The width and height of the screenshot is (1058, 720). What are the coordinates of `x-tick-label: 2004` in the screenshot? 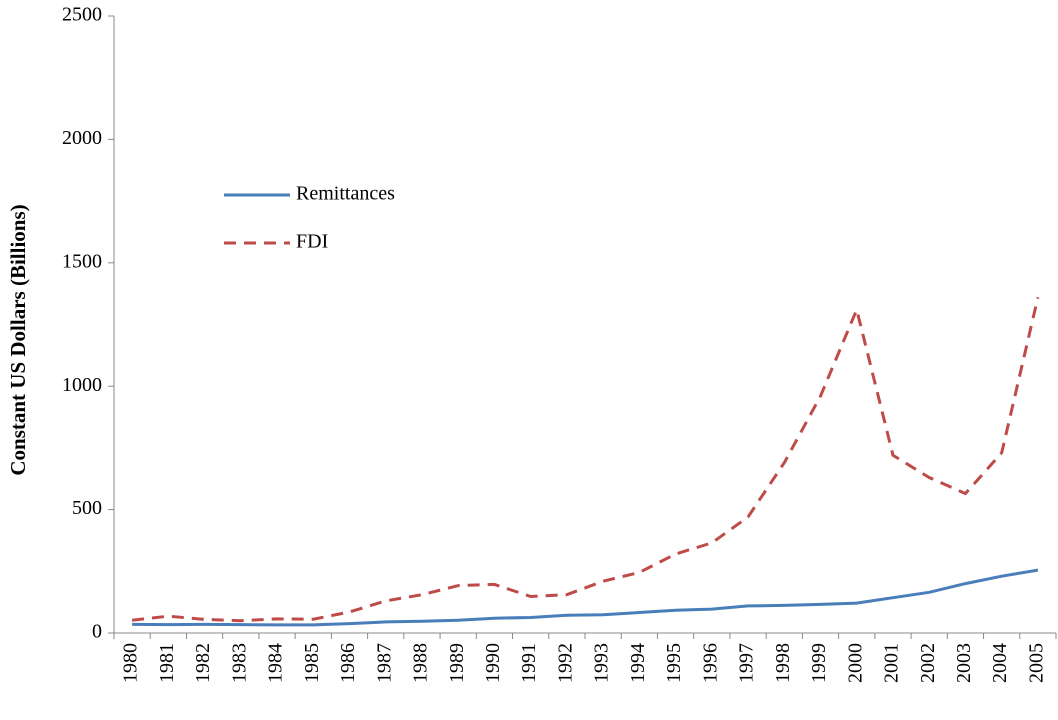 It's located at (1000, 663).